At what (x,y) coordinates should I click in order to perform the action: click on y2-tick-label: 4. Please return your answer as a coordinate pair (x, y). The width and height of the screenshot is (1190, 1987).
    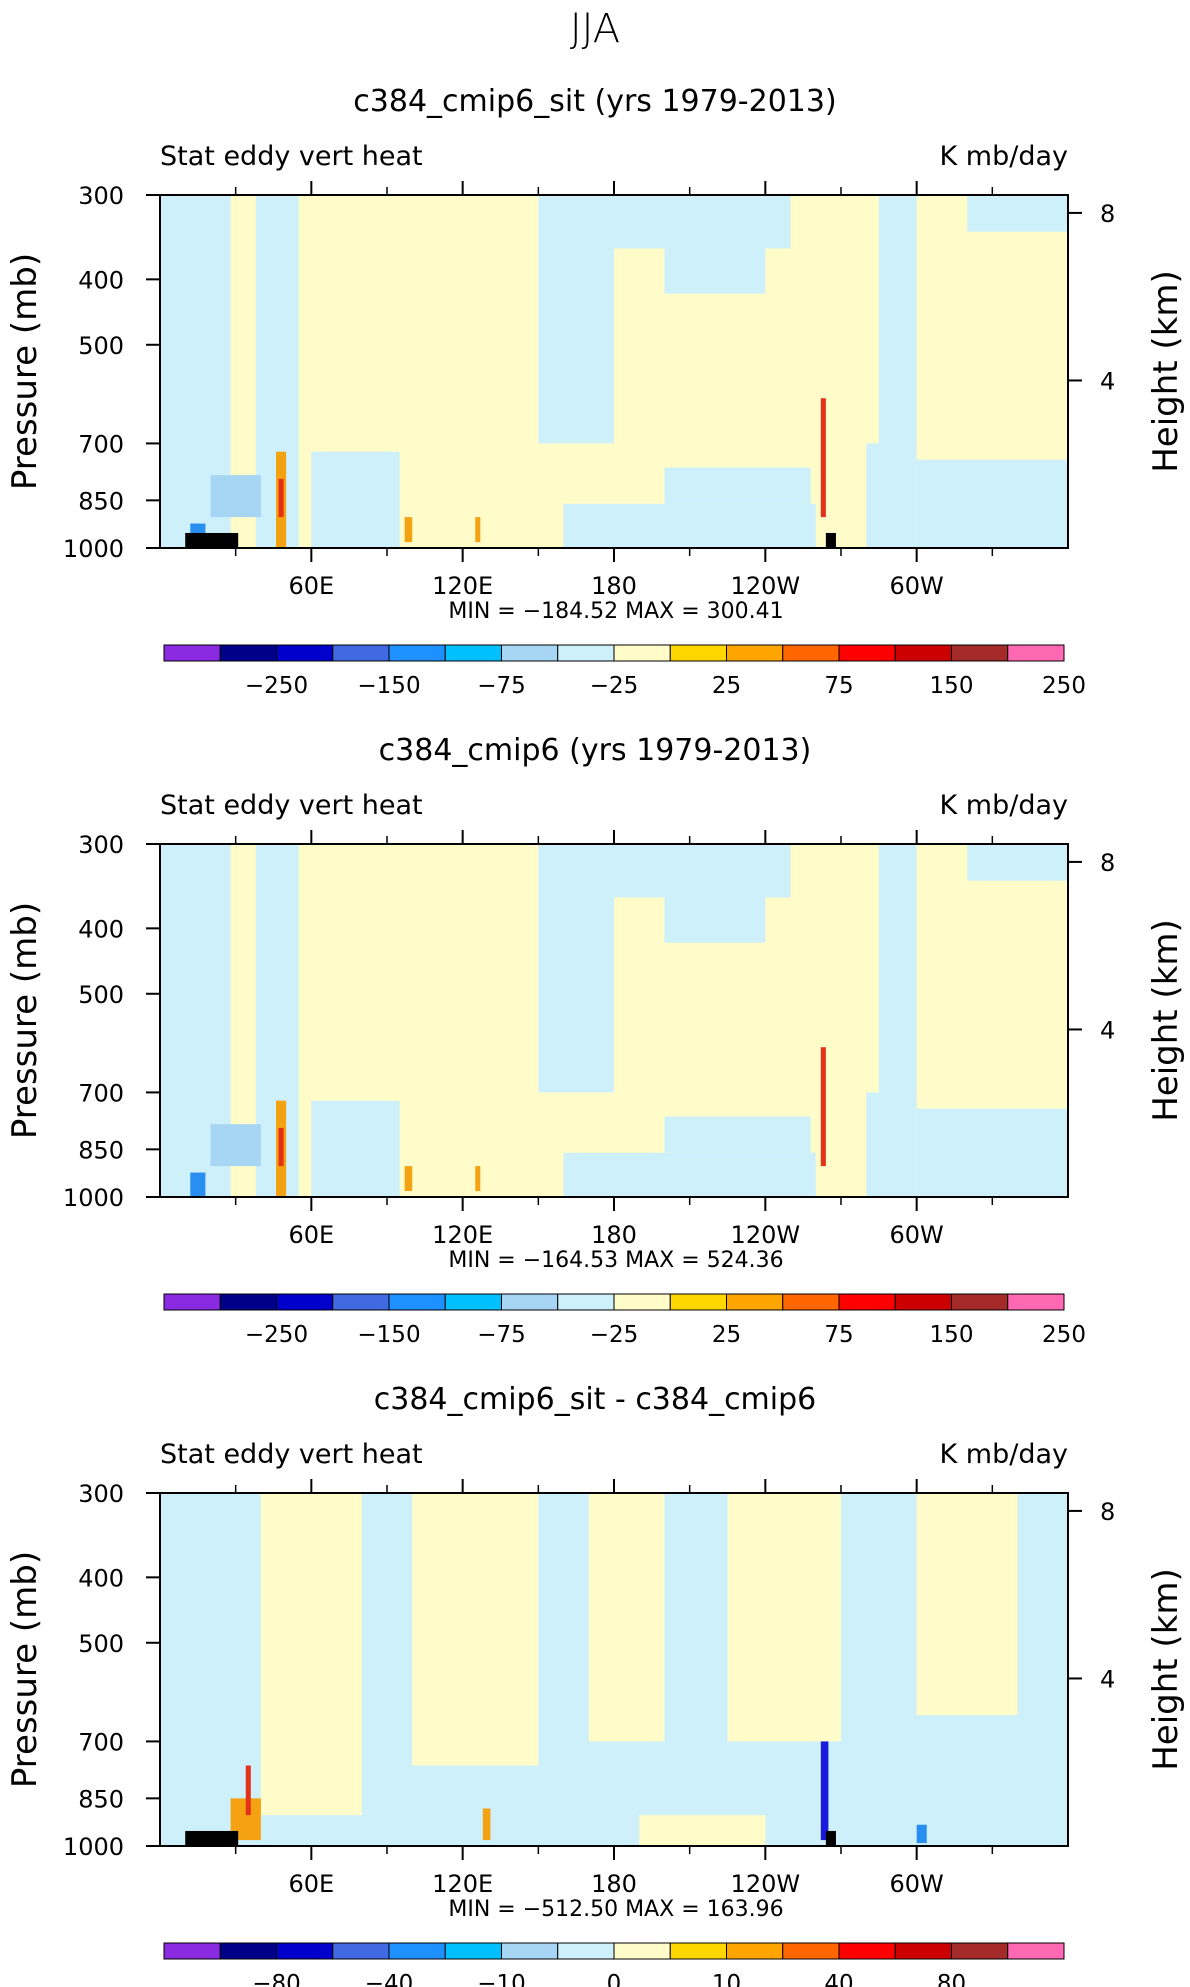
    Looking at the image, I should click on (1107, 1679).